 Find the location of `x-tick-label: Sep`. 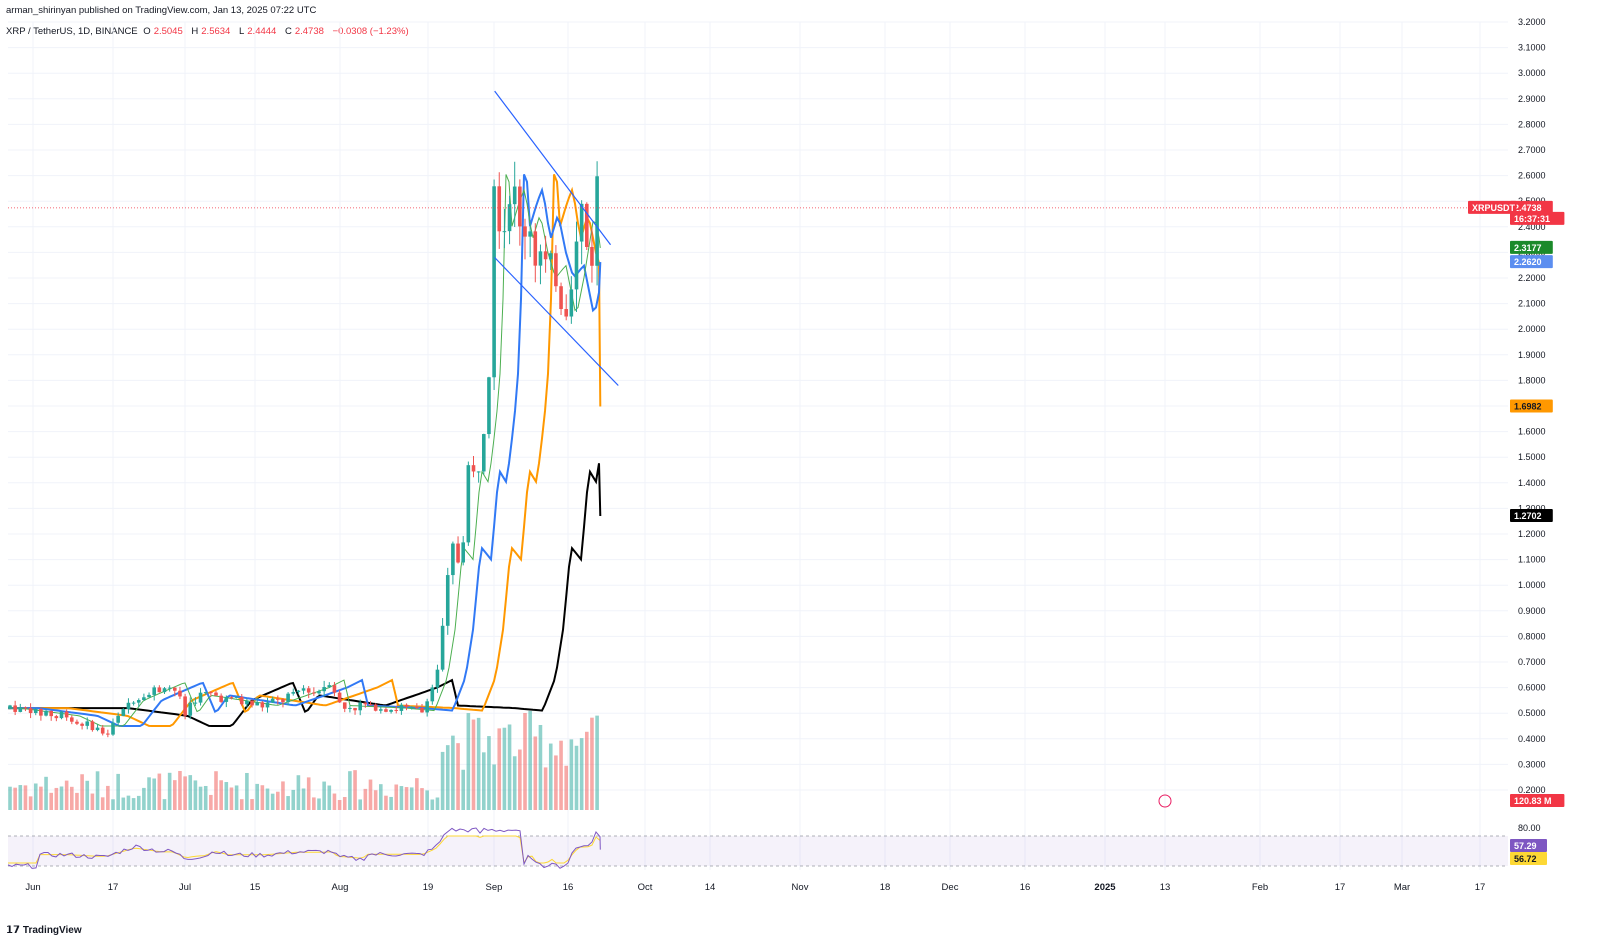

x-tick-label: Sep is located at coordinates (494, 887).